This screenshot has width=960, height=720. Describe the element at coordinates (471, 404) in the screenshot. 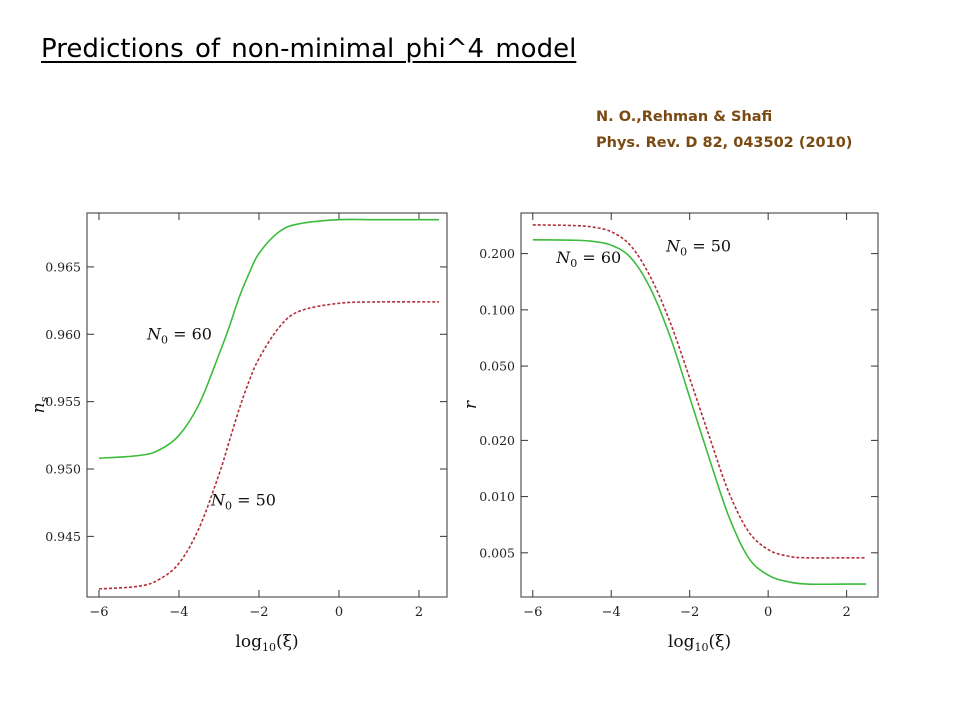

I see `y-axis-label: r` at that location.